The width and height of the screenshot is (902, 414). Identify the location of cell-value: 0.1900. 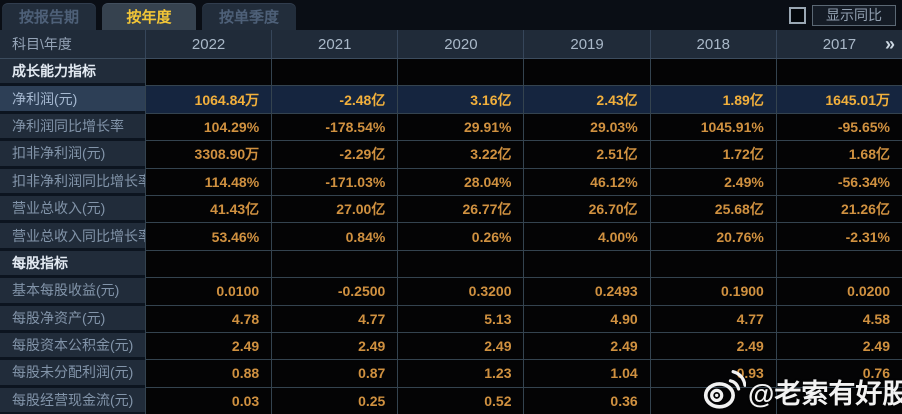
(712, 292).